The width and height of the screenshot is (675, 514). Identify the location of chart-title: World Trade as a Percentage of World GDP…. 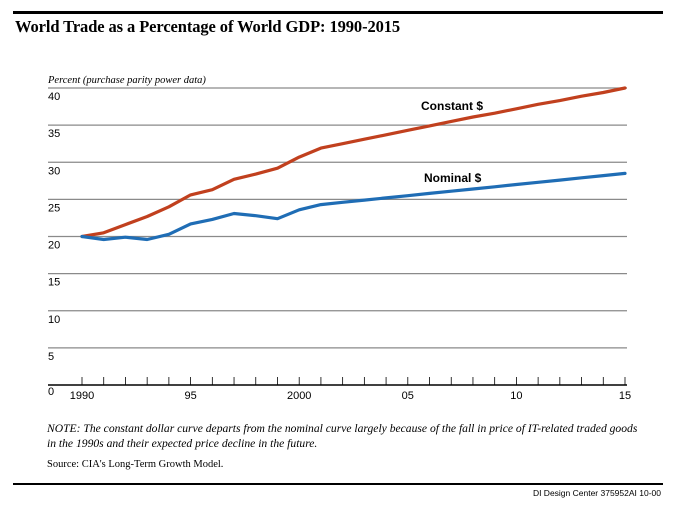
(208, 26).